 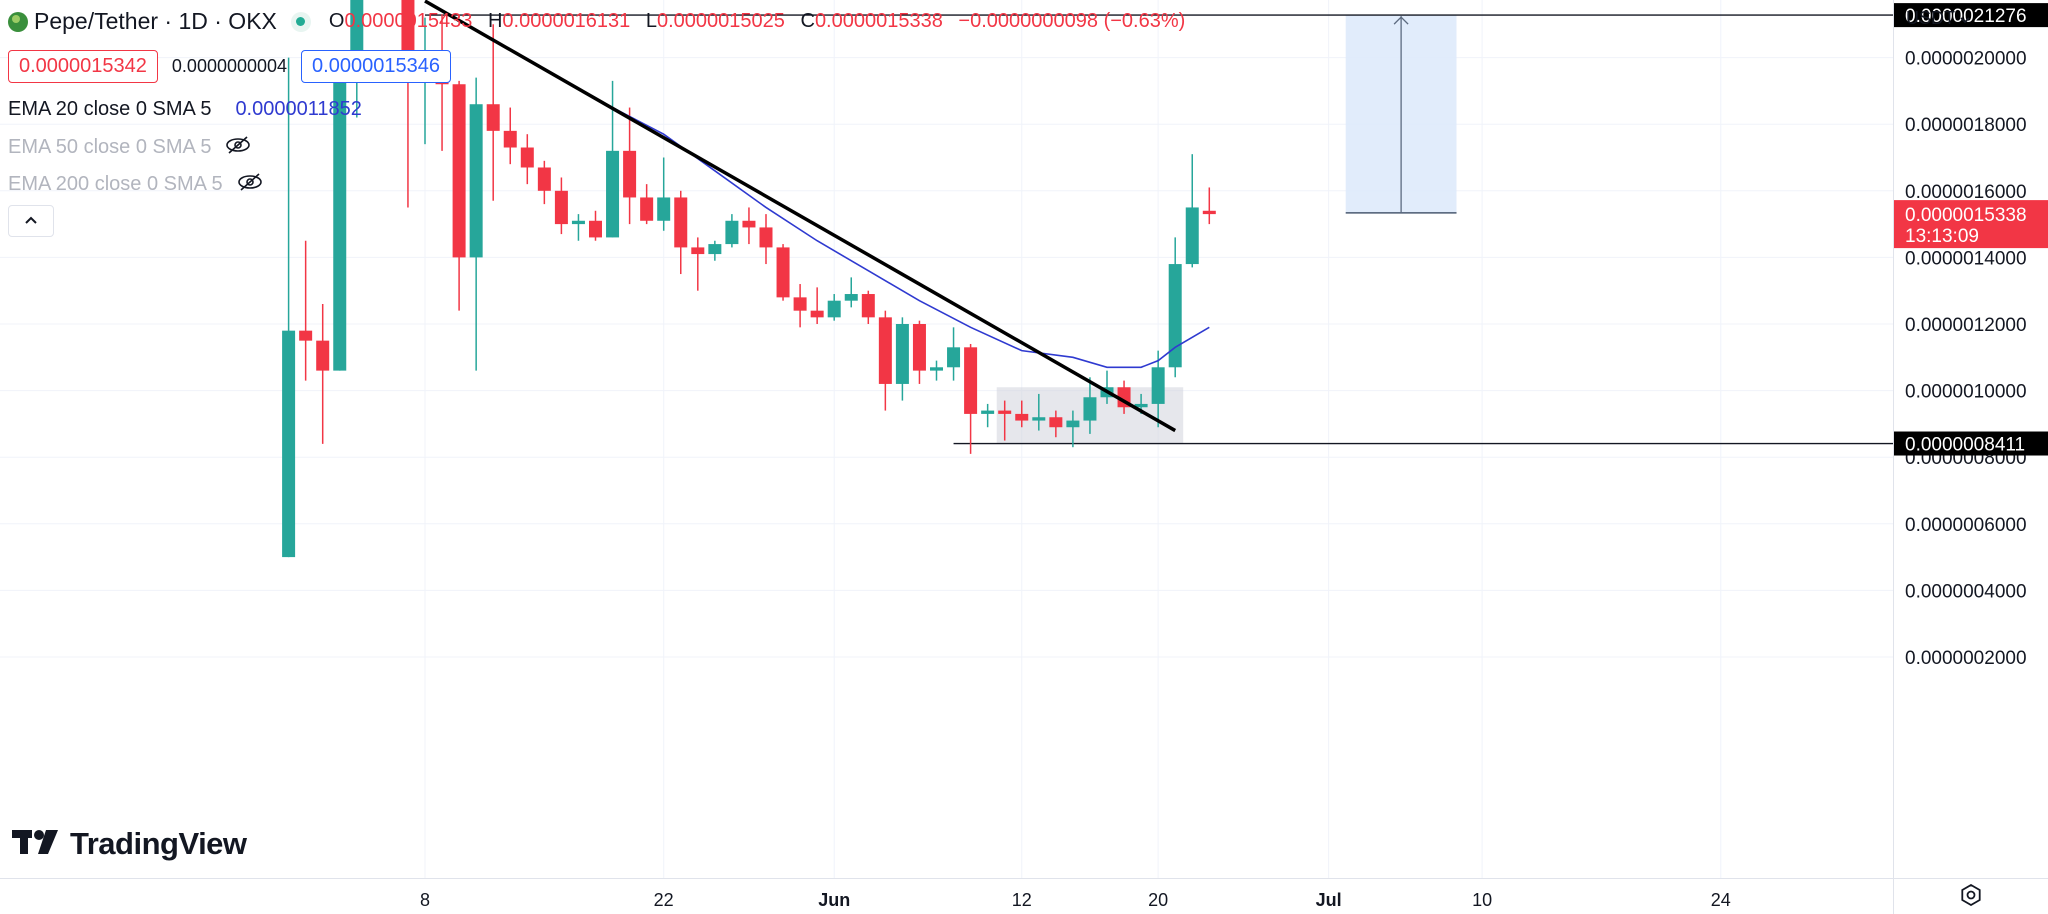 I want to click on support-price-badge, so click(x=1971, y=443).